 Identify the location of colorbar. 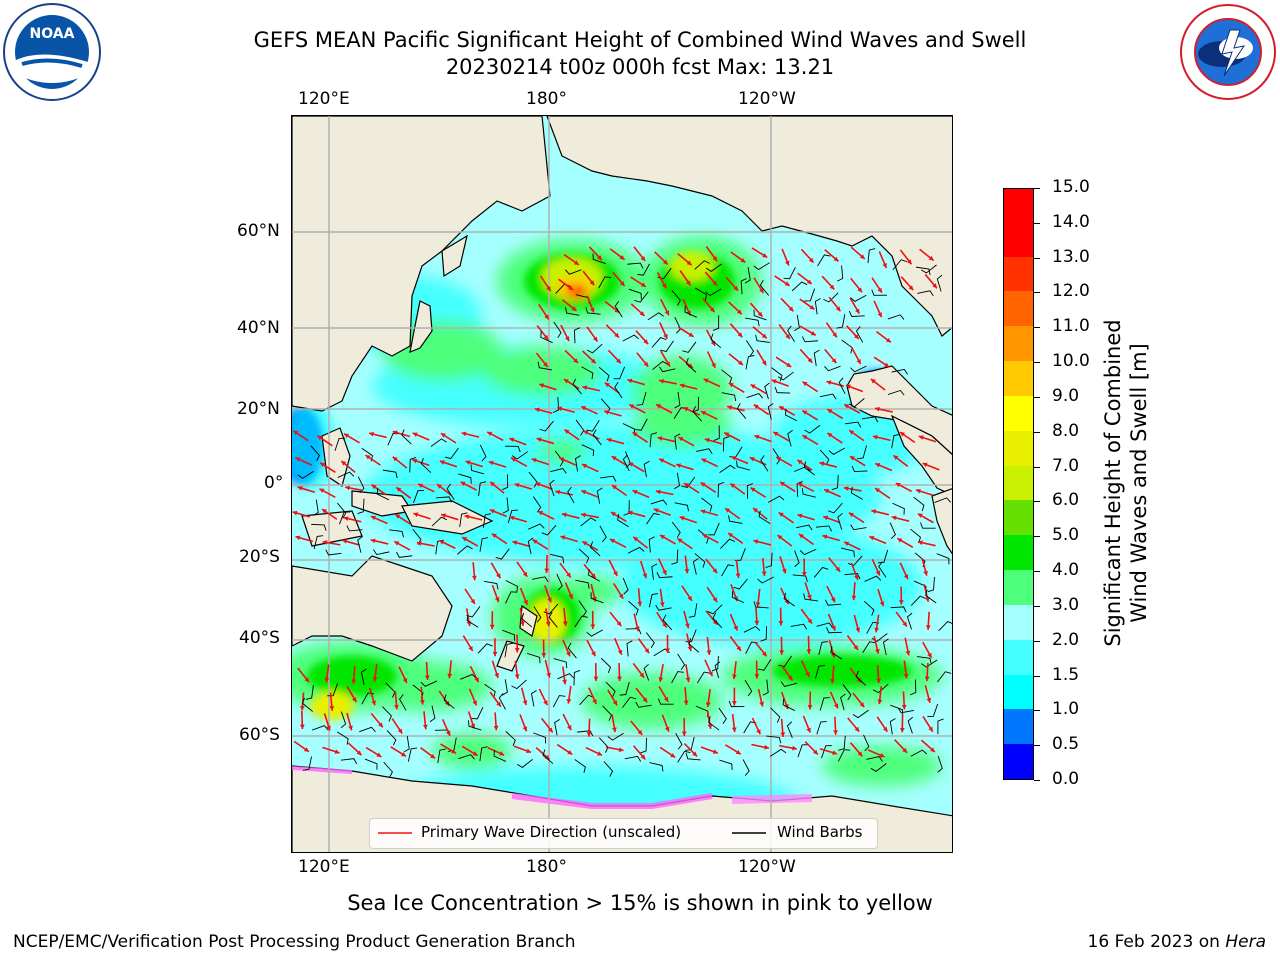
(1018, 484).